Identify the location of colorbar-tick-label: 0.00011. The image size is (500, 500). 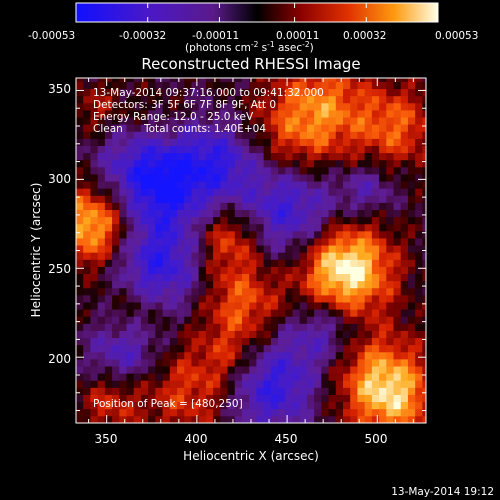
(297, 36).